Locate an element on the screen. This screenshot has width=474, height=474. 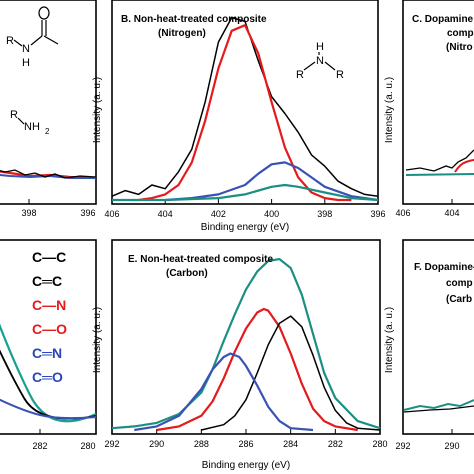
panel-b-xtick-label: 400 is located at coordinates (271, 214).